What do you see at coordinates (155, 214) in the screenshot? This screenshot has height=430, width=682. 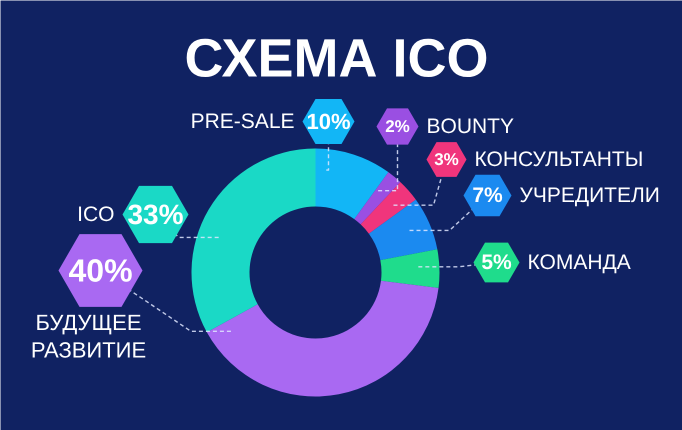 I see `data-label: 33%` at bounding box center [155, 214].